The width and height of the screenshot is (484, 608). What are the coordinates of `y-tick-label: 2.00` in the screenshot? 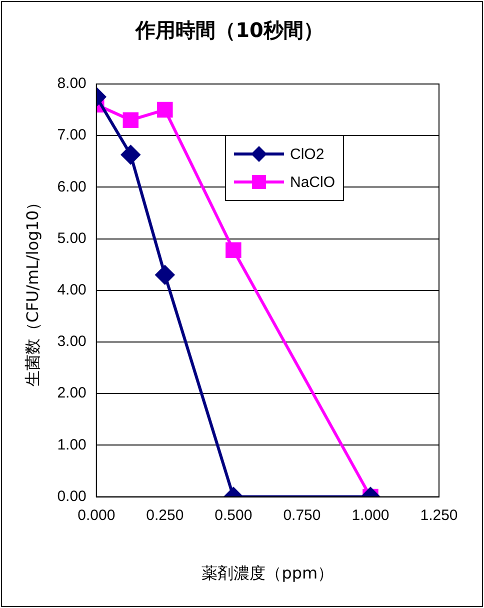 It's located at (71, 393).